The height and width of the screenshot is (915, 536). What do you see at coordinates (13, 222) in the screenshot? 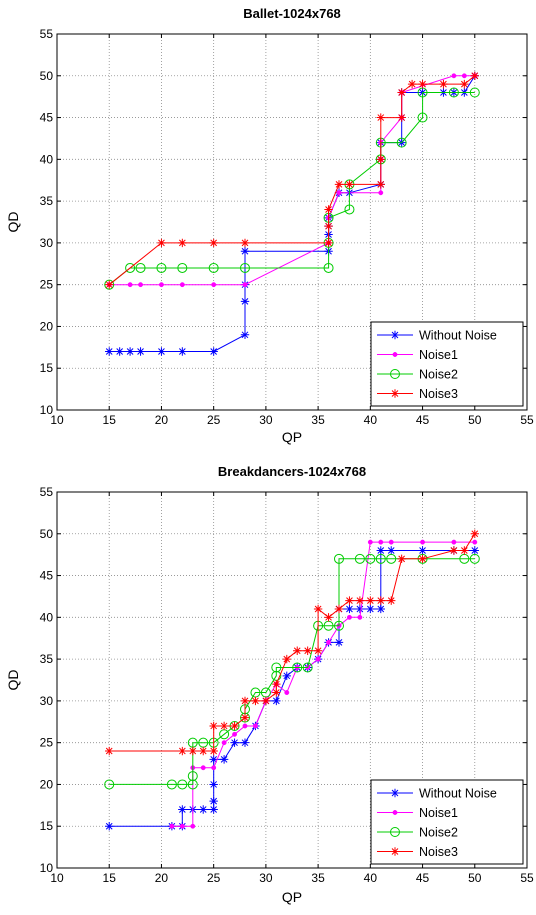
I see `y-axis-label: QD` at bounding box center [13, 222].